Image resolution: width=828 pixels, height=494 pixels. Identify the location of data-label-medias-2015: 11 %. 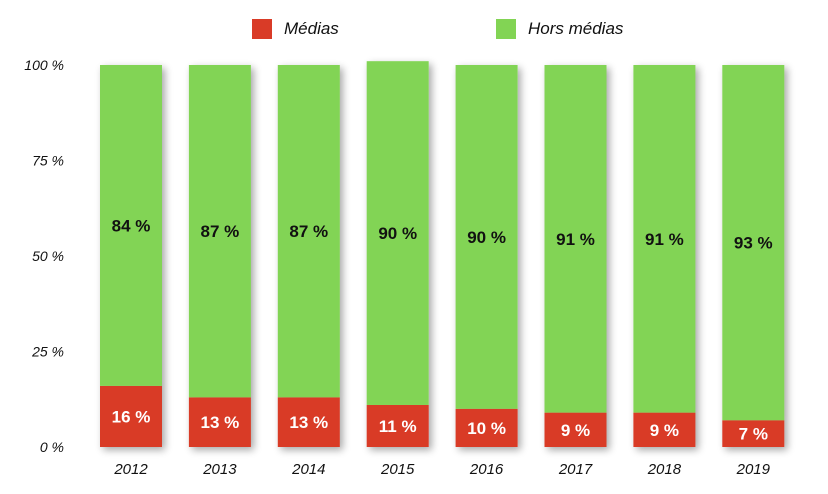
(398, 426).